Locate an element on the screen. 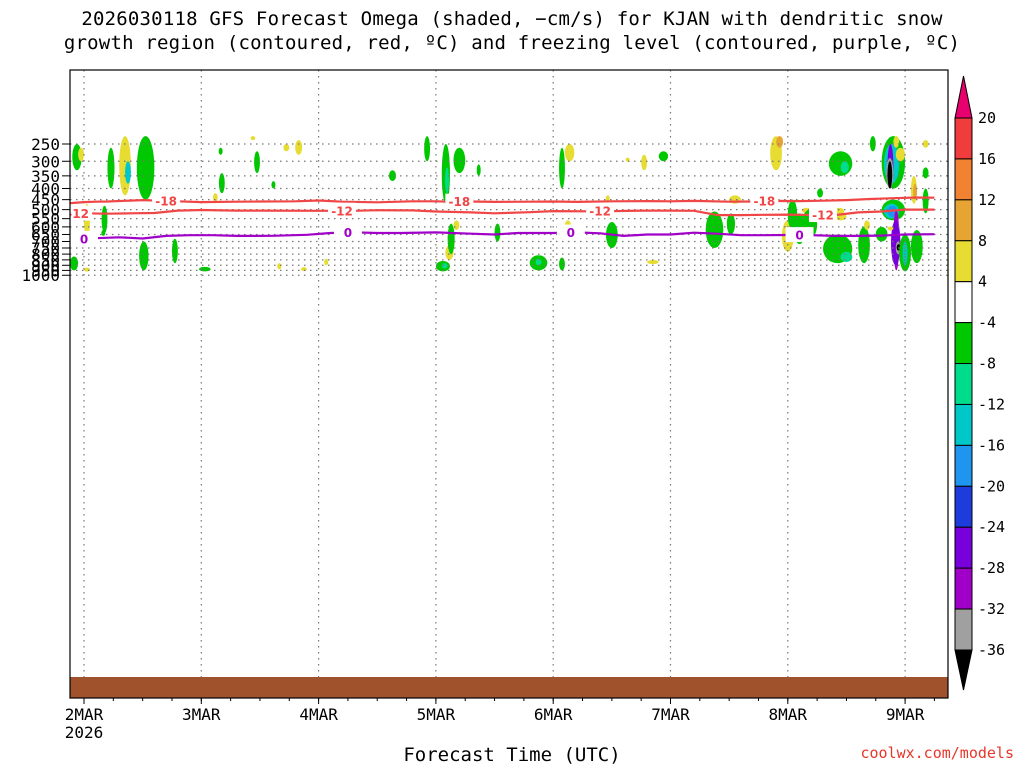 The height and width of the screenshot is (768, 1024). y-tick-label: 1000 is located at coordinates (40, 275).